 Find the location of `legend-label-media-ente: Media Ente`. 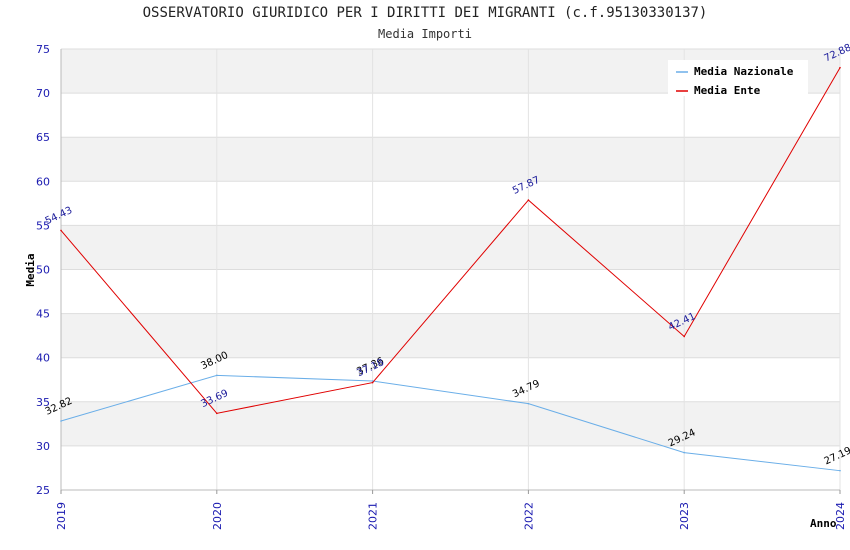

legend-label-media-ente: Media Ente is located at coordinates (727, 90).